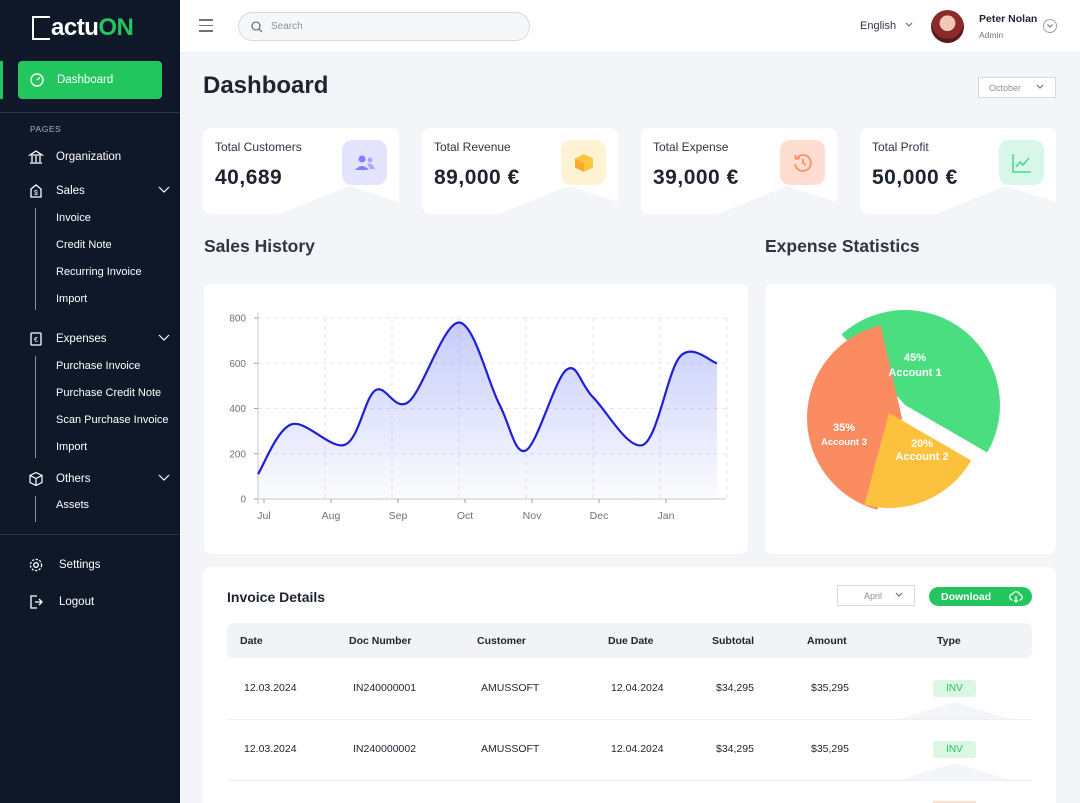 Image resolution: width=1080 pixels, height=803 pixels. I want to click on expense-pie-chart: 45% Account 1 20%Account 2 35% Account 3, so click(903, 409).